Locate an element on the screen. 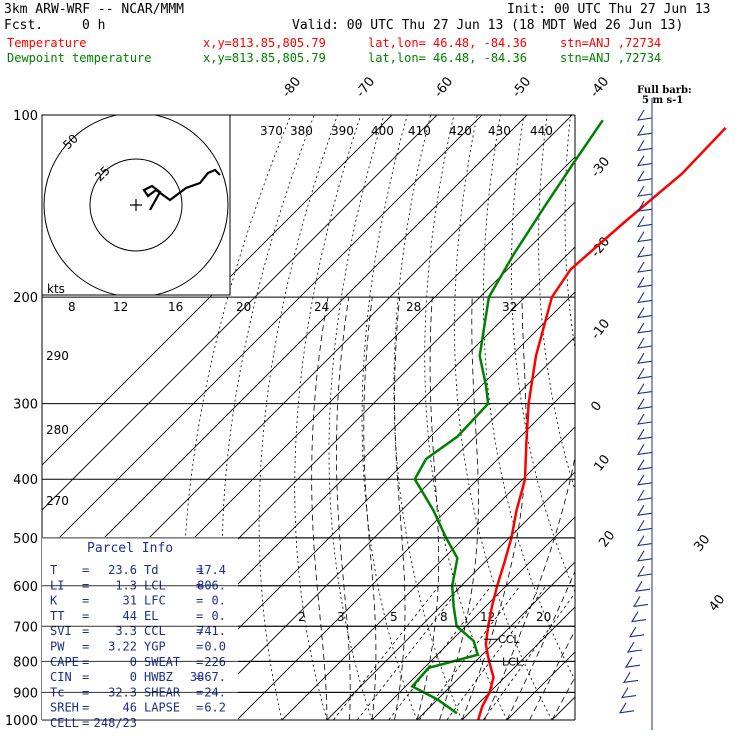 The height and width of the screenshot is (740, 740). isotherm-label: 30 is located at coordinates (702, 543).